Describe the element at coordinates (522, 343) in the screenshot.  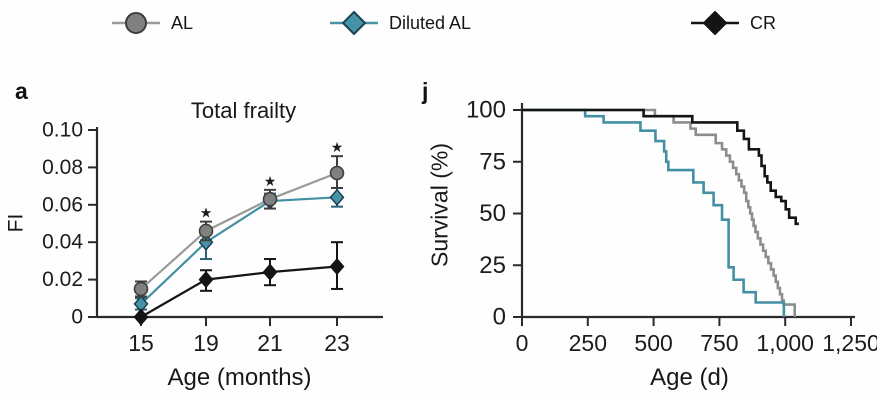
I see `x-tick-label: 0` at that location.